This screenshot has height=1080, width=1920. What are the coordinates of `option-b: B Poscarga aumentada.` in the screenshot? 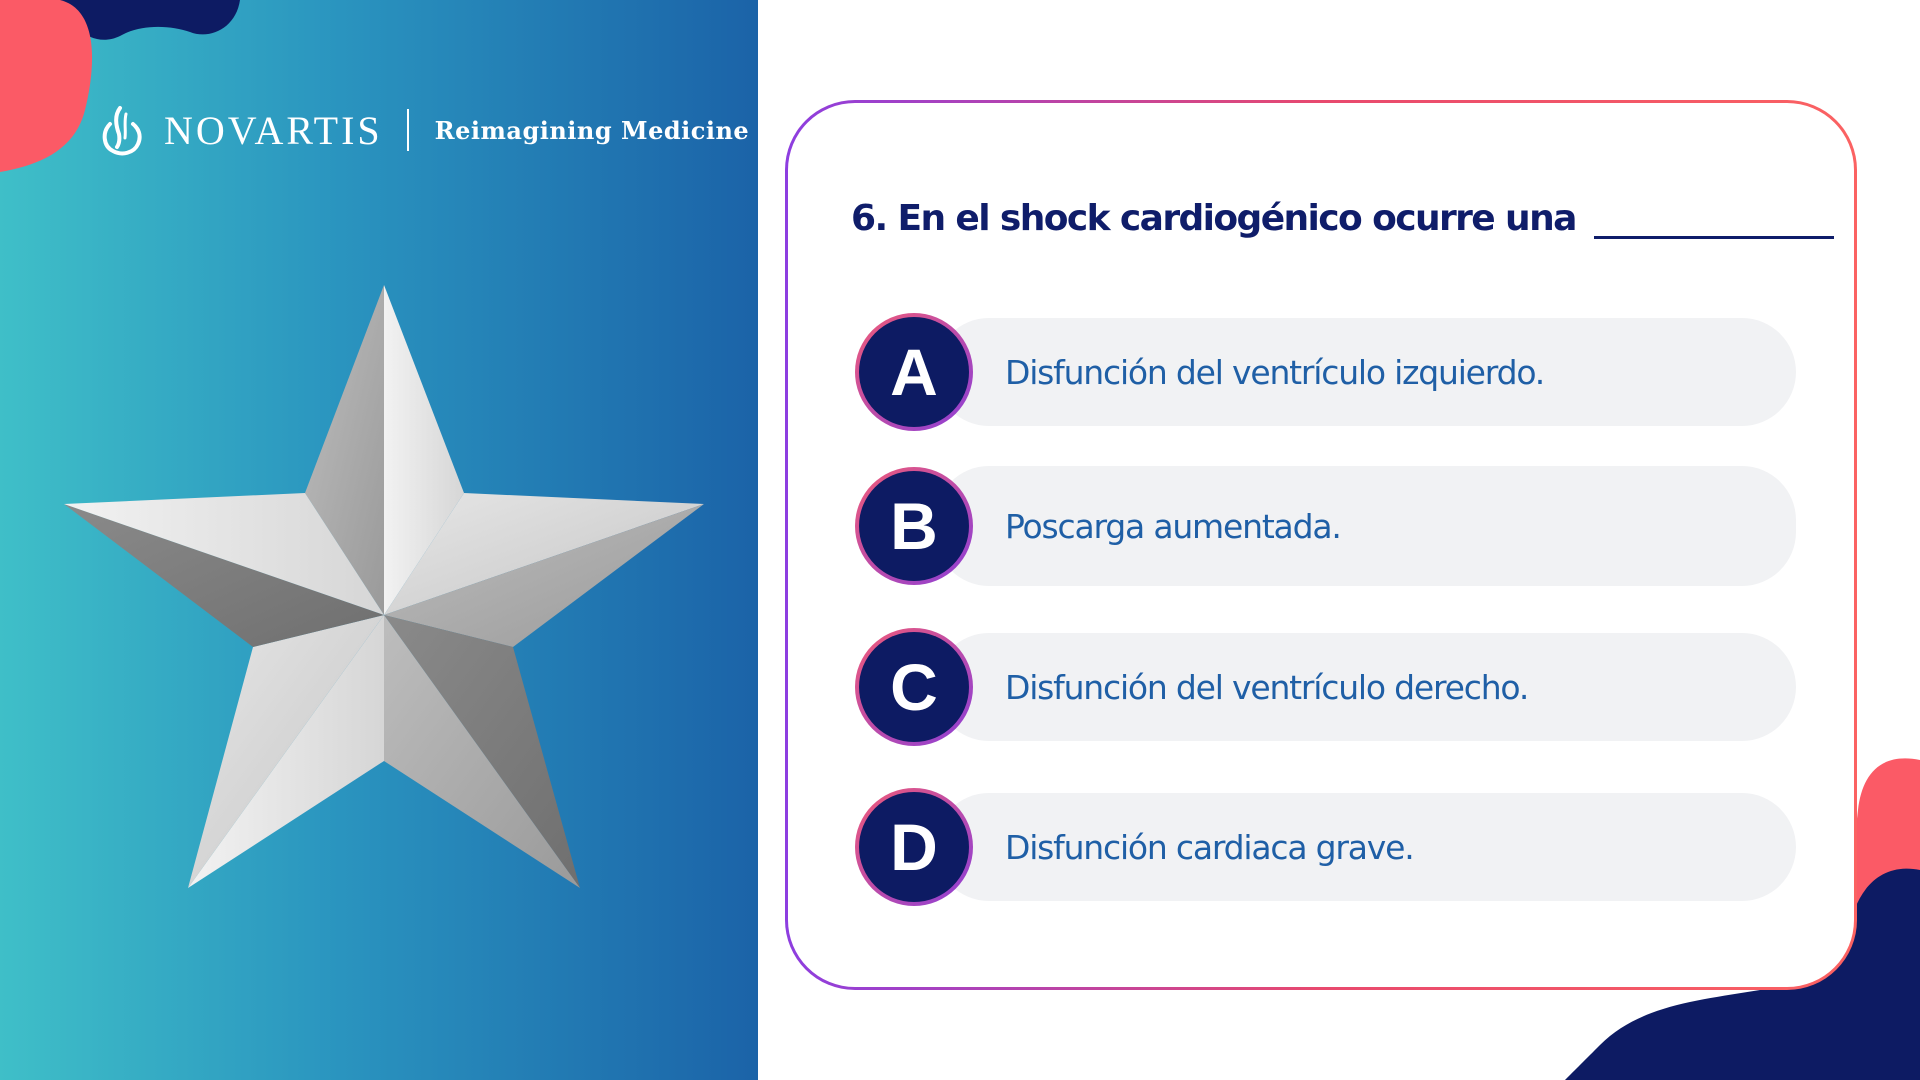 It's located at (1325, 526).